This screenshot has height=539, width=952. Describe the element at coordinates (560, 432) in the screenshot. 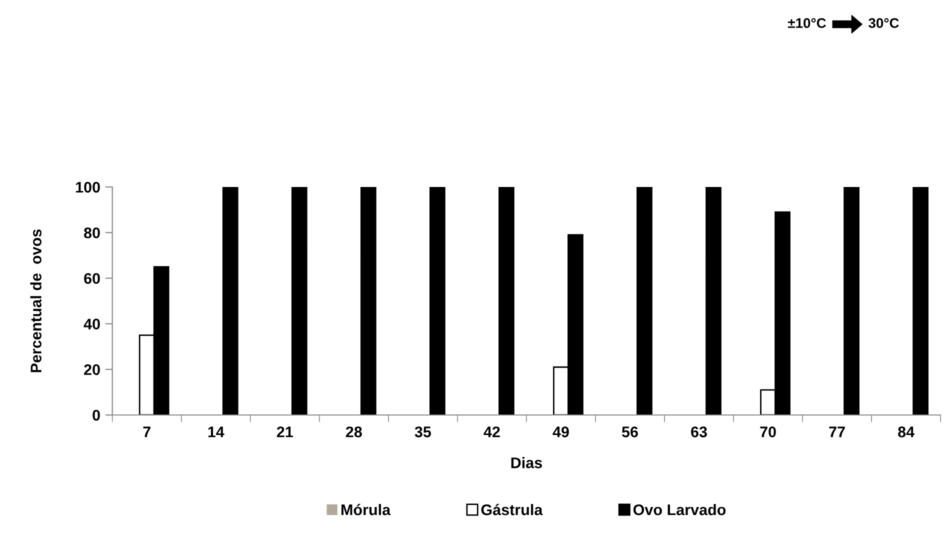

I see `x-tick-label: 49` at that location.